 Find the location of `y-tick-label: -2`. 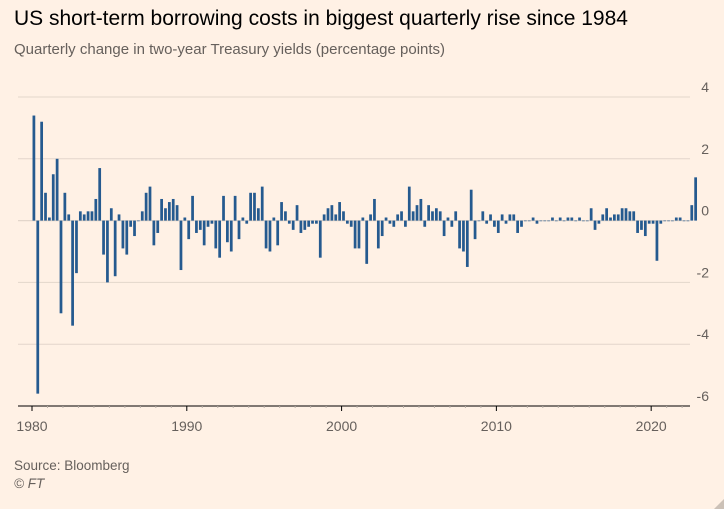

y-tick-label: -2 is located at coordinates (703, 272).